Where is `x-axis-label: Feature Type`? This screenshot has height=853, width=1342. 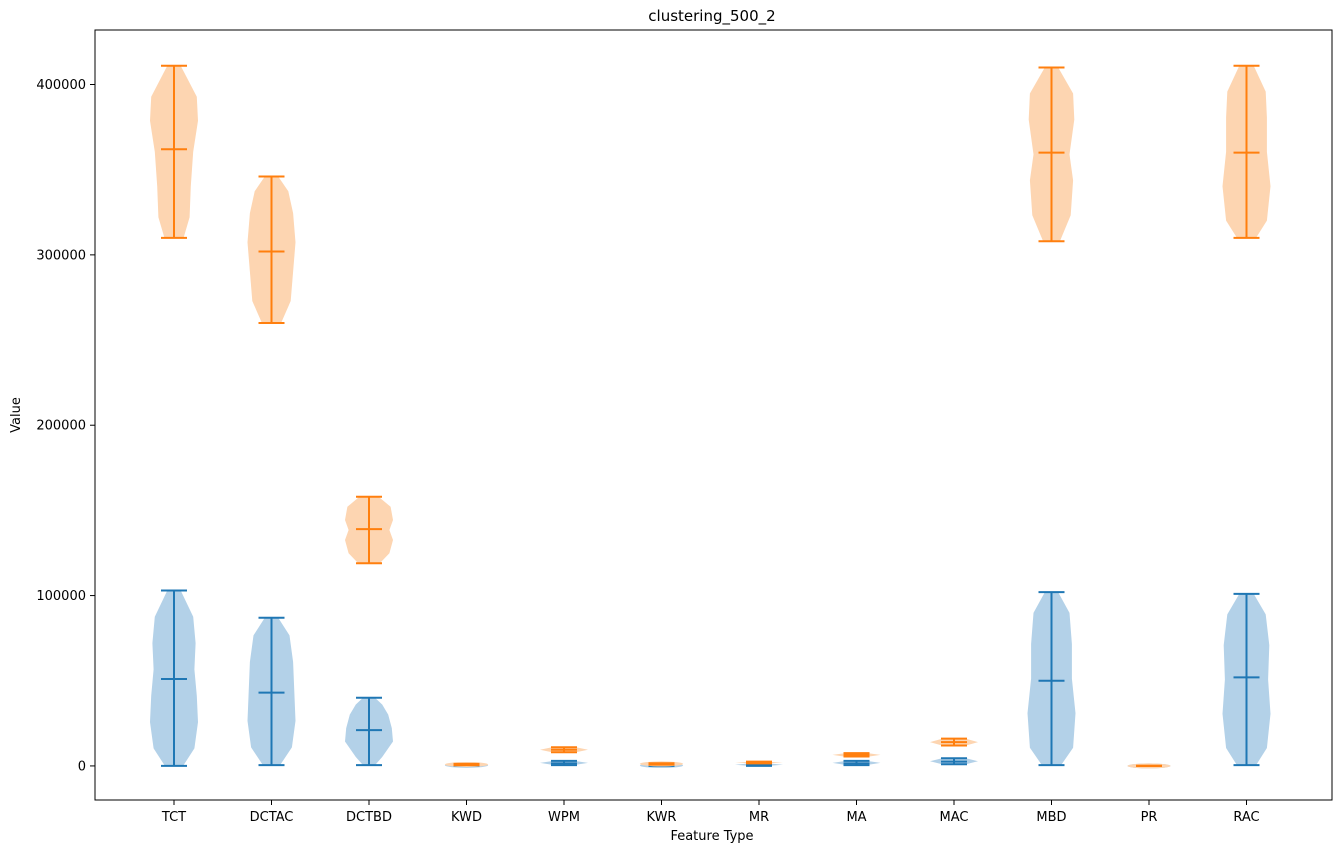 x-axis-label: Feature Type is located at coordinates (711, 836).